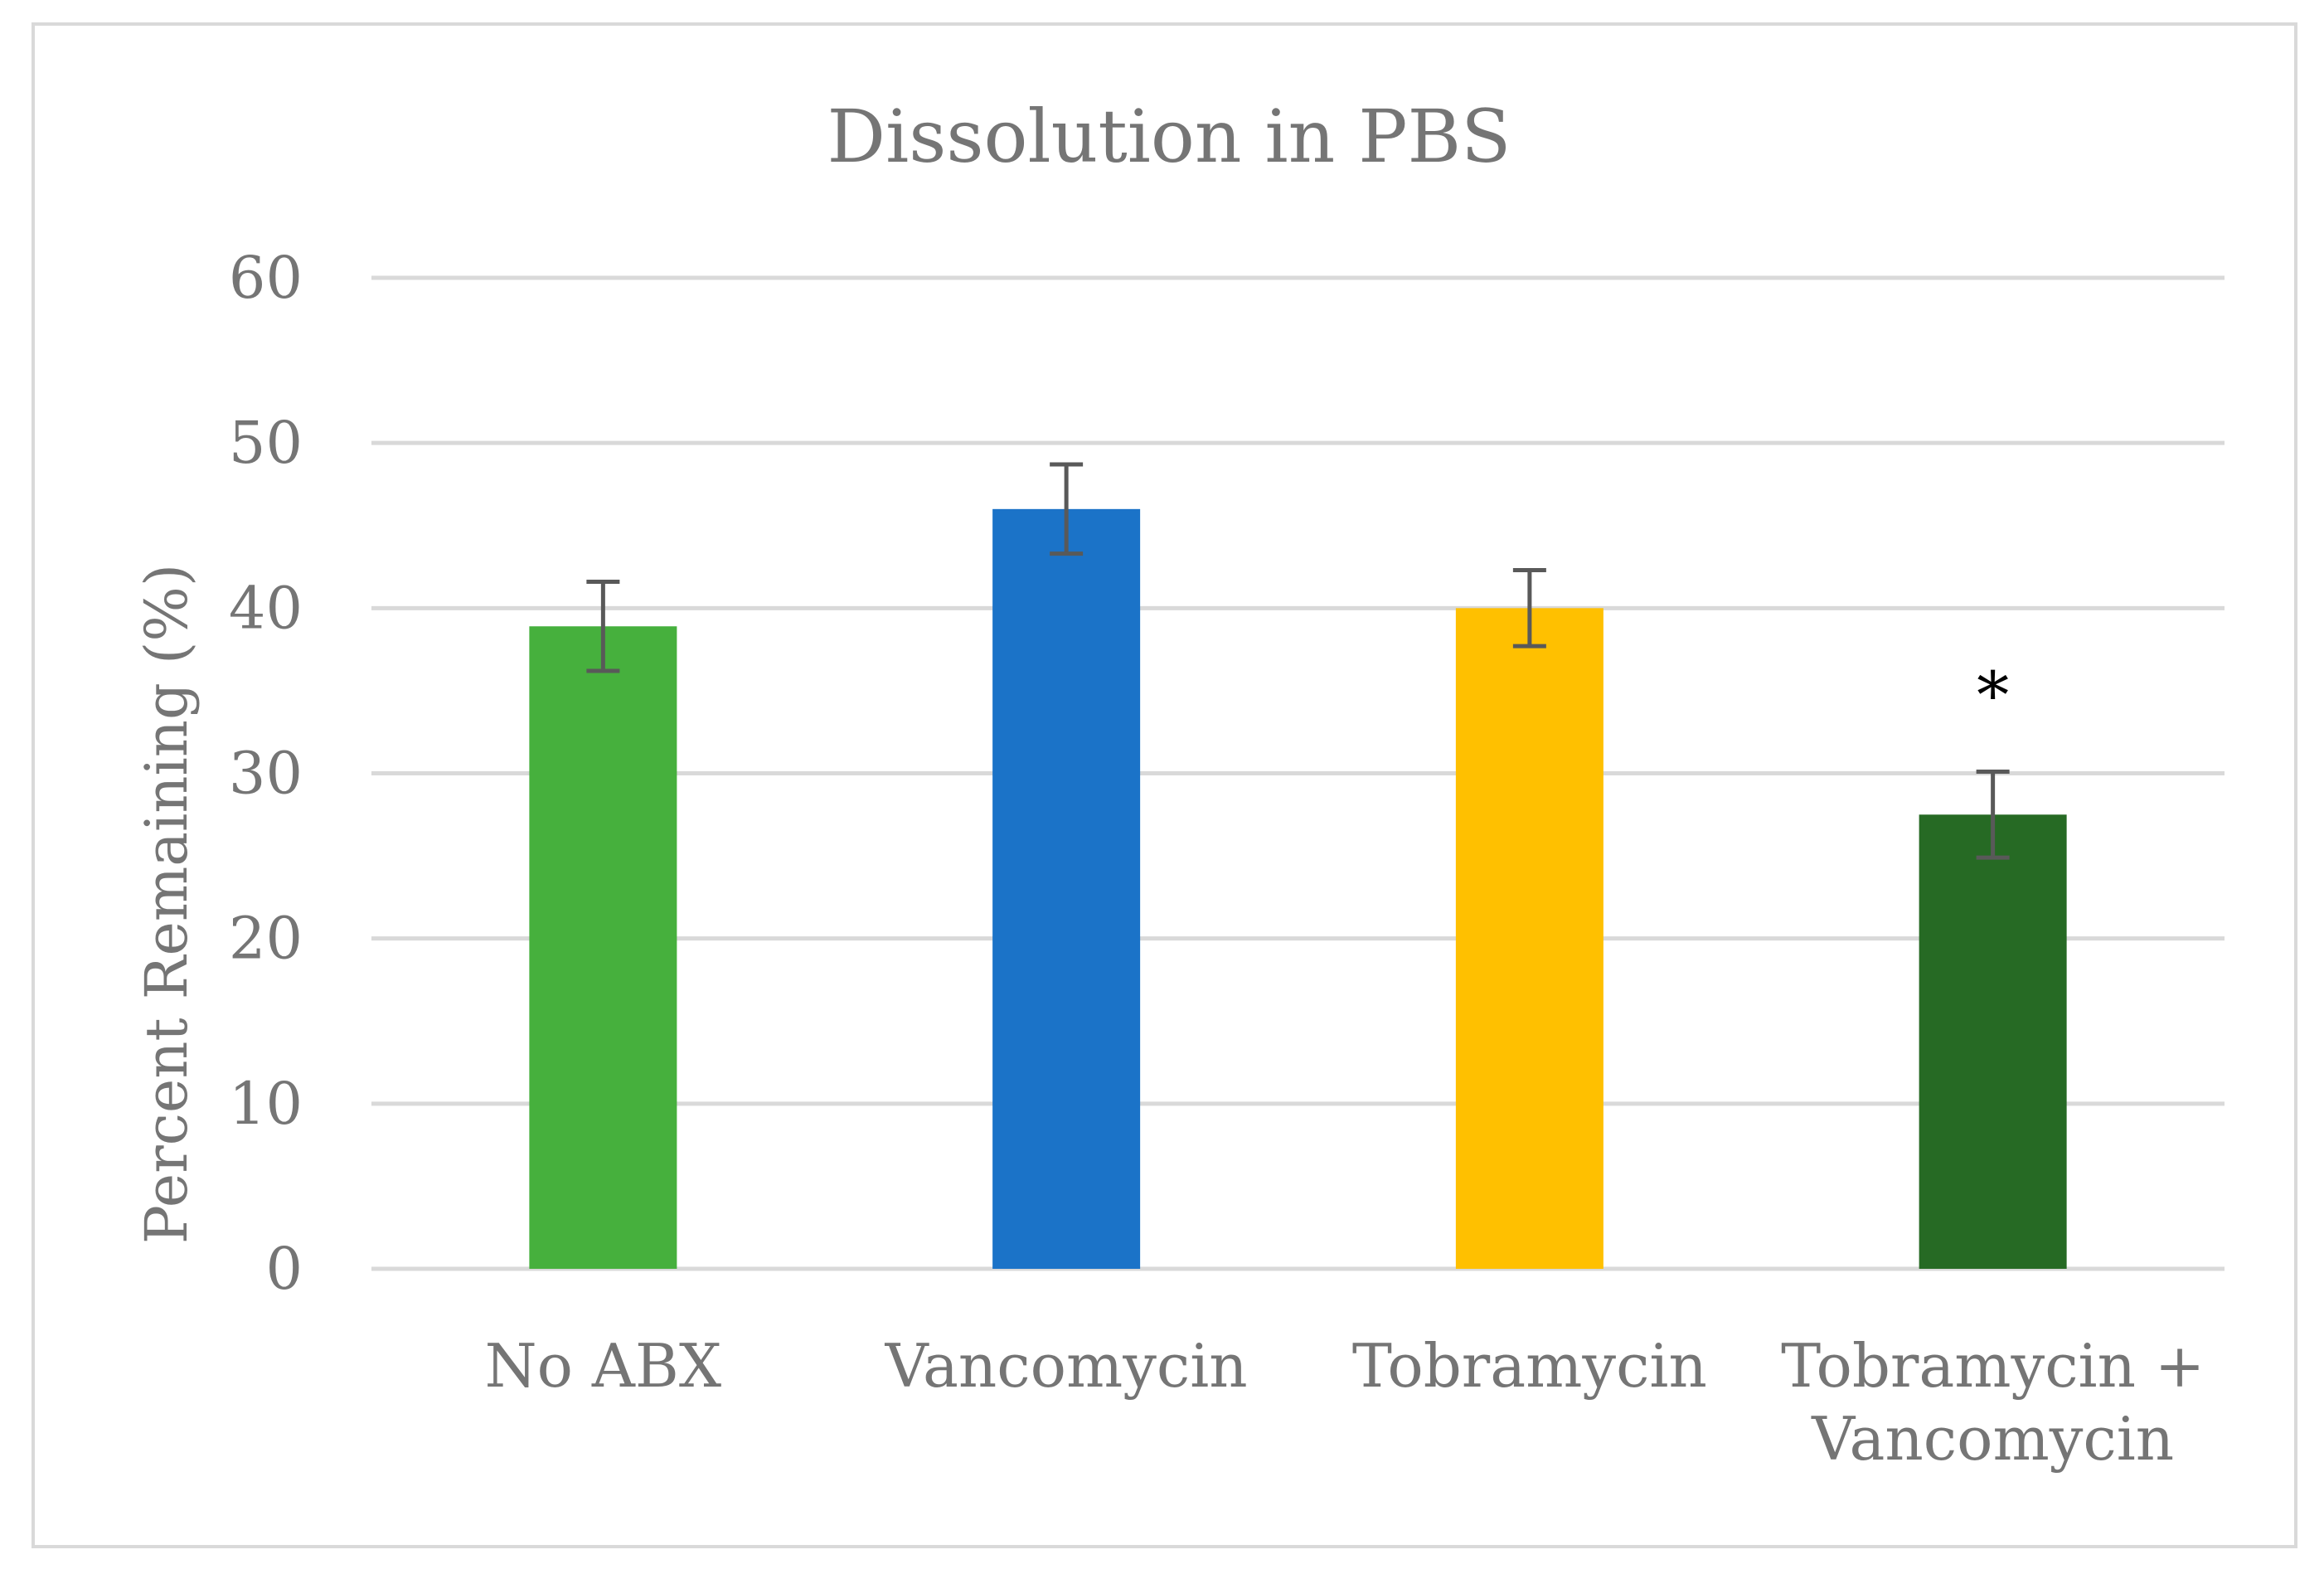  I want to click on x-category-label: Tobramycin, so click(1529, 1366).